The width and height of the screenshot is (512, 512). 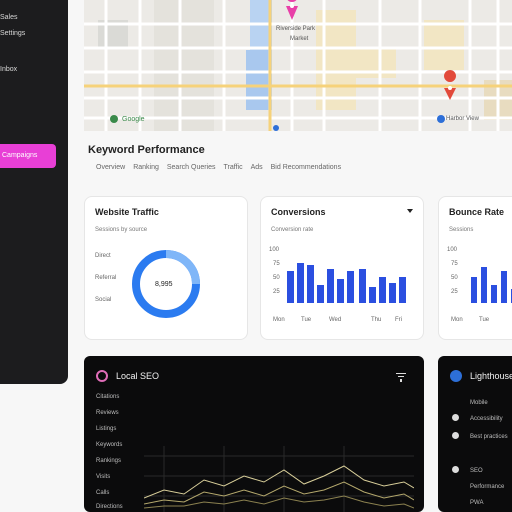 What do you see at coordinates (233, 167) in the screenshot?
I see `tab-traffic: Traffic` at bounding box center [233, 167].